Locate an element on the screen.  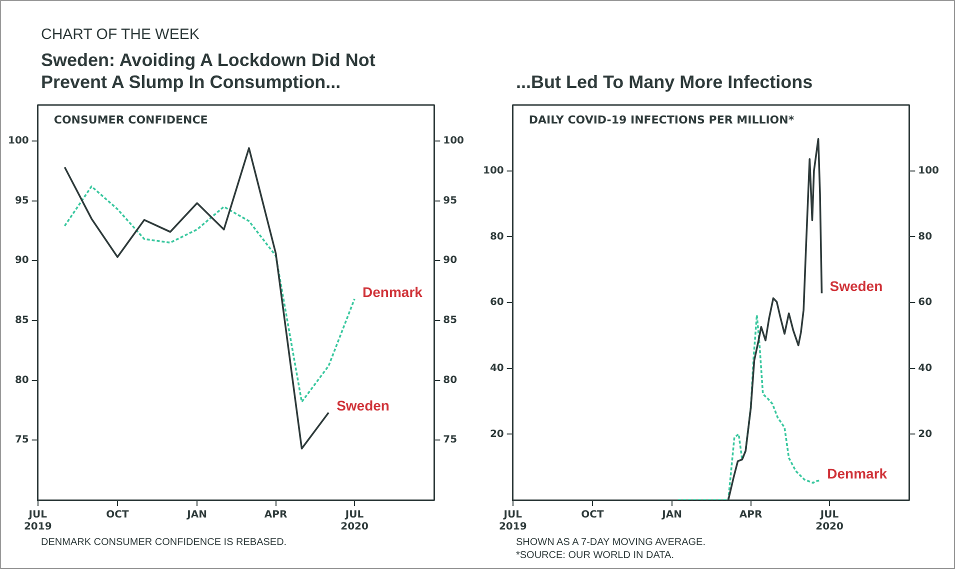
text: DENMARK CONSUMER CONFIDENCE IS REBASED. is located at coordinates (164, 542).